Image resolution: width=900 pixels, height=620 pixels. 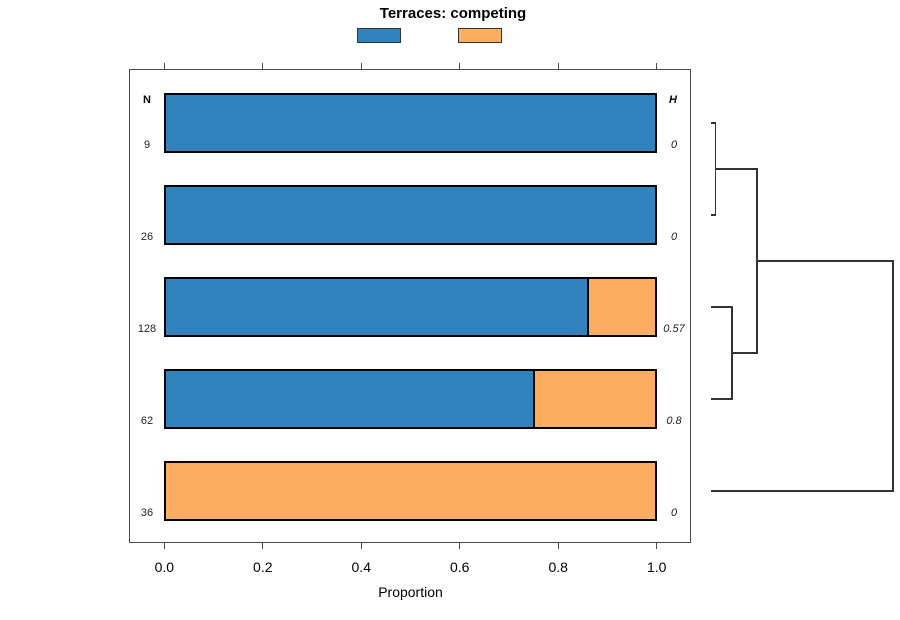 What do you see at coordinates (674, 421) in the screenshot?
I see `h-value-unison: 0.8` at bounding box center [674, 421].